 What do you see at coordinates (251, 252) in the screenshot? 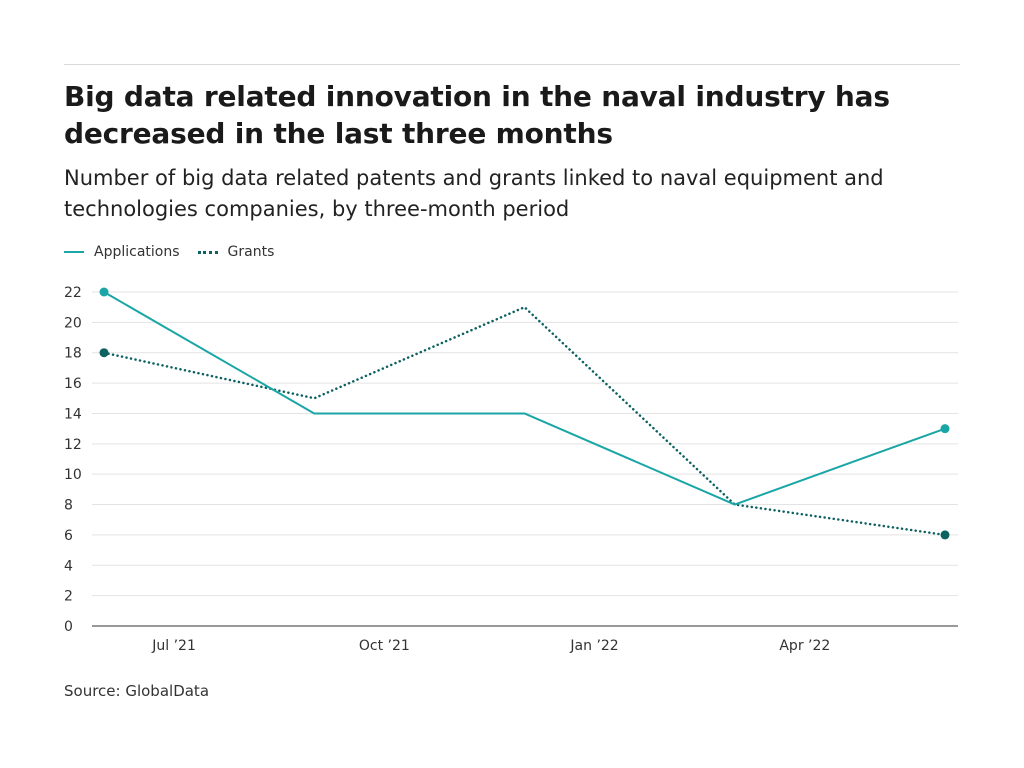
I see `legend-label-grants: Grants` at bounding box center [251, 252].